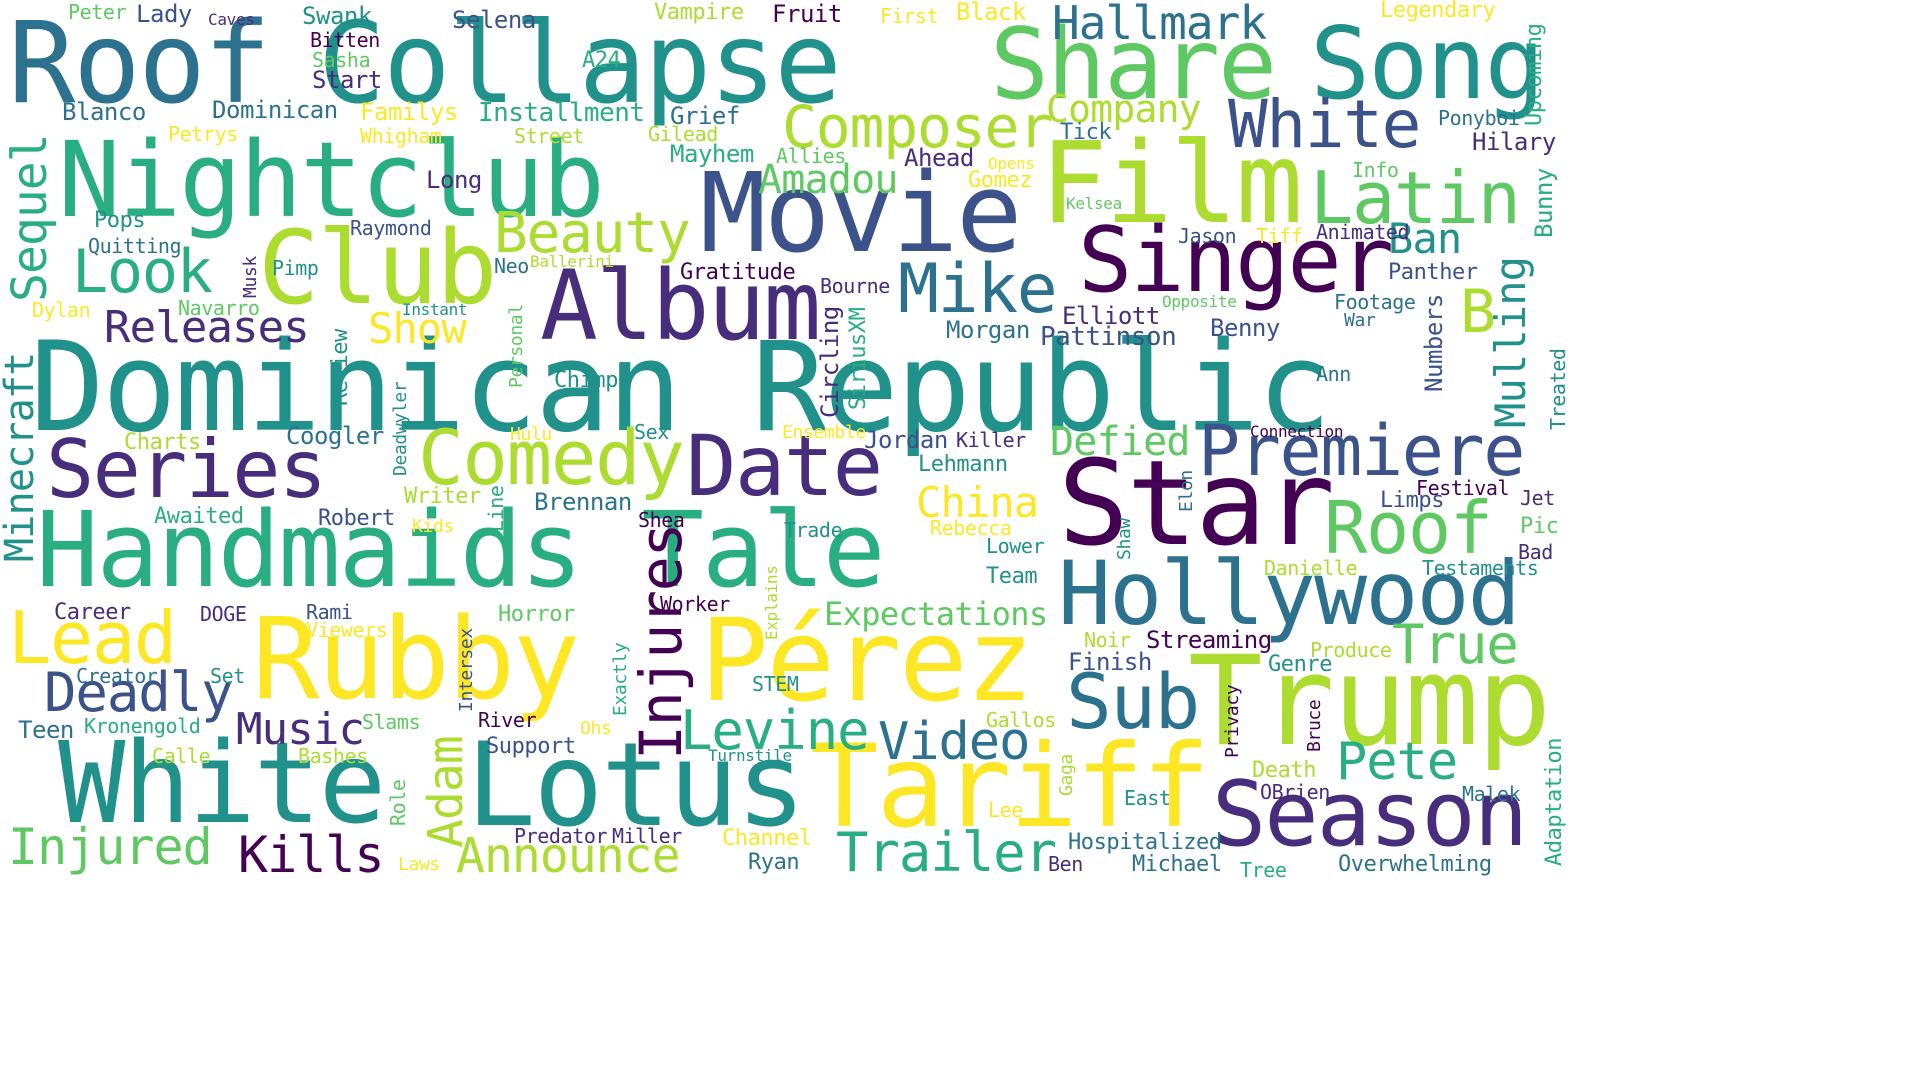 The image size is (1920, 1080). I want to click on cloud-word-animated: Animated, so click(1363, 232).